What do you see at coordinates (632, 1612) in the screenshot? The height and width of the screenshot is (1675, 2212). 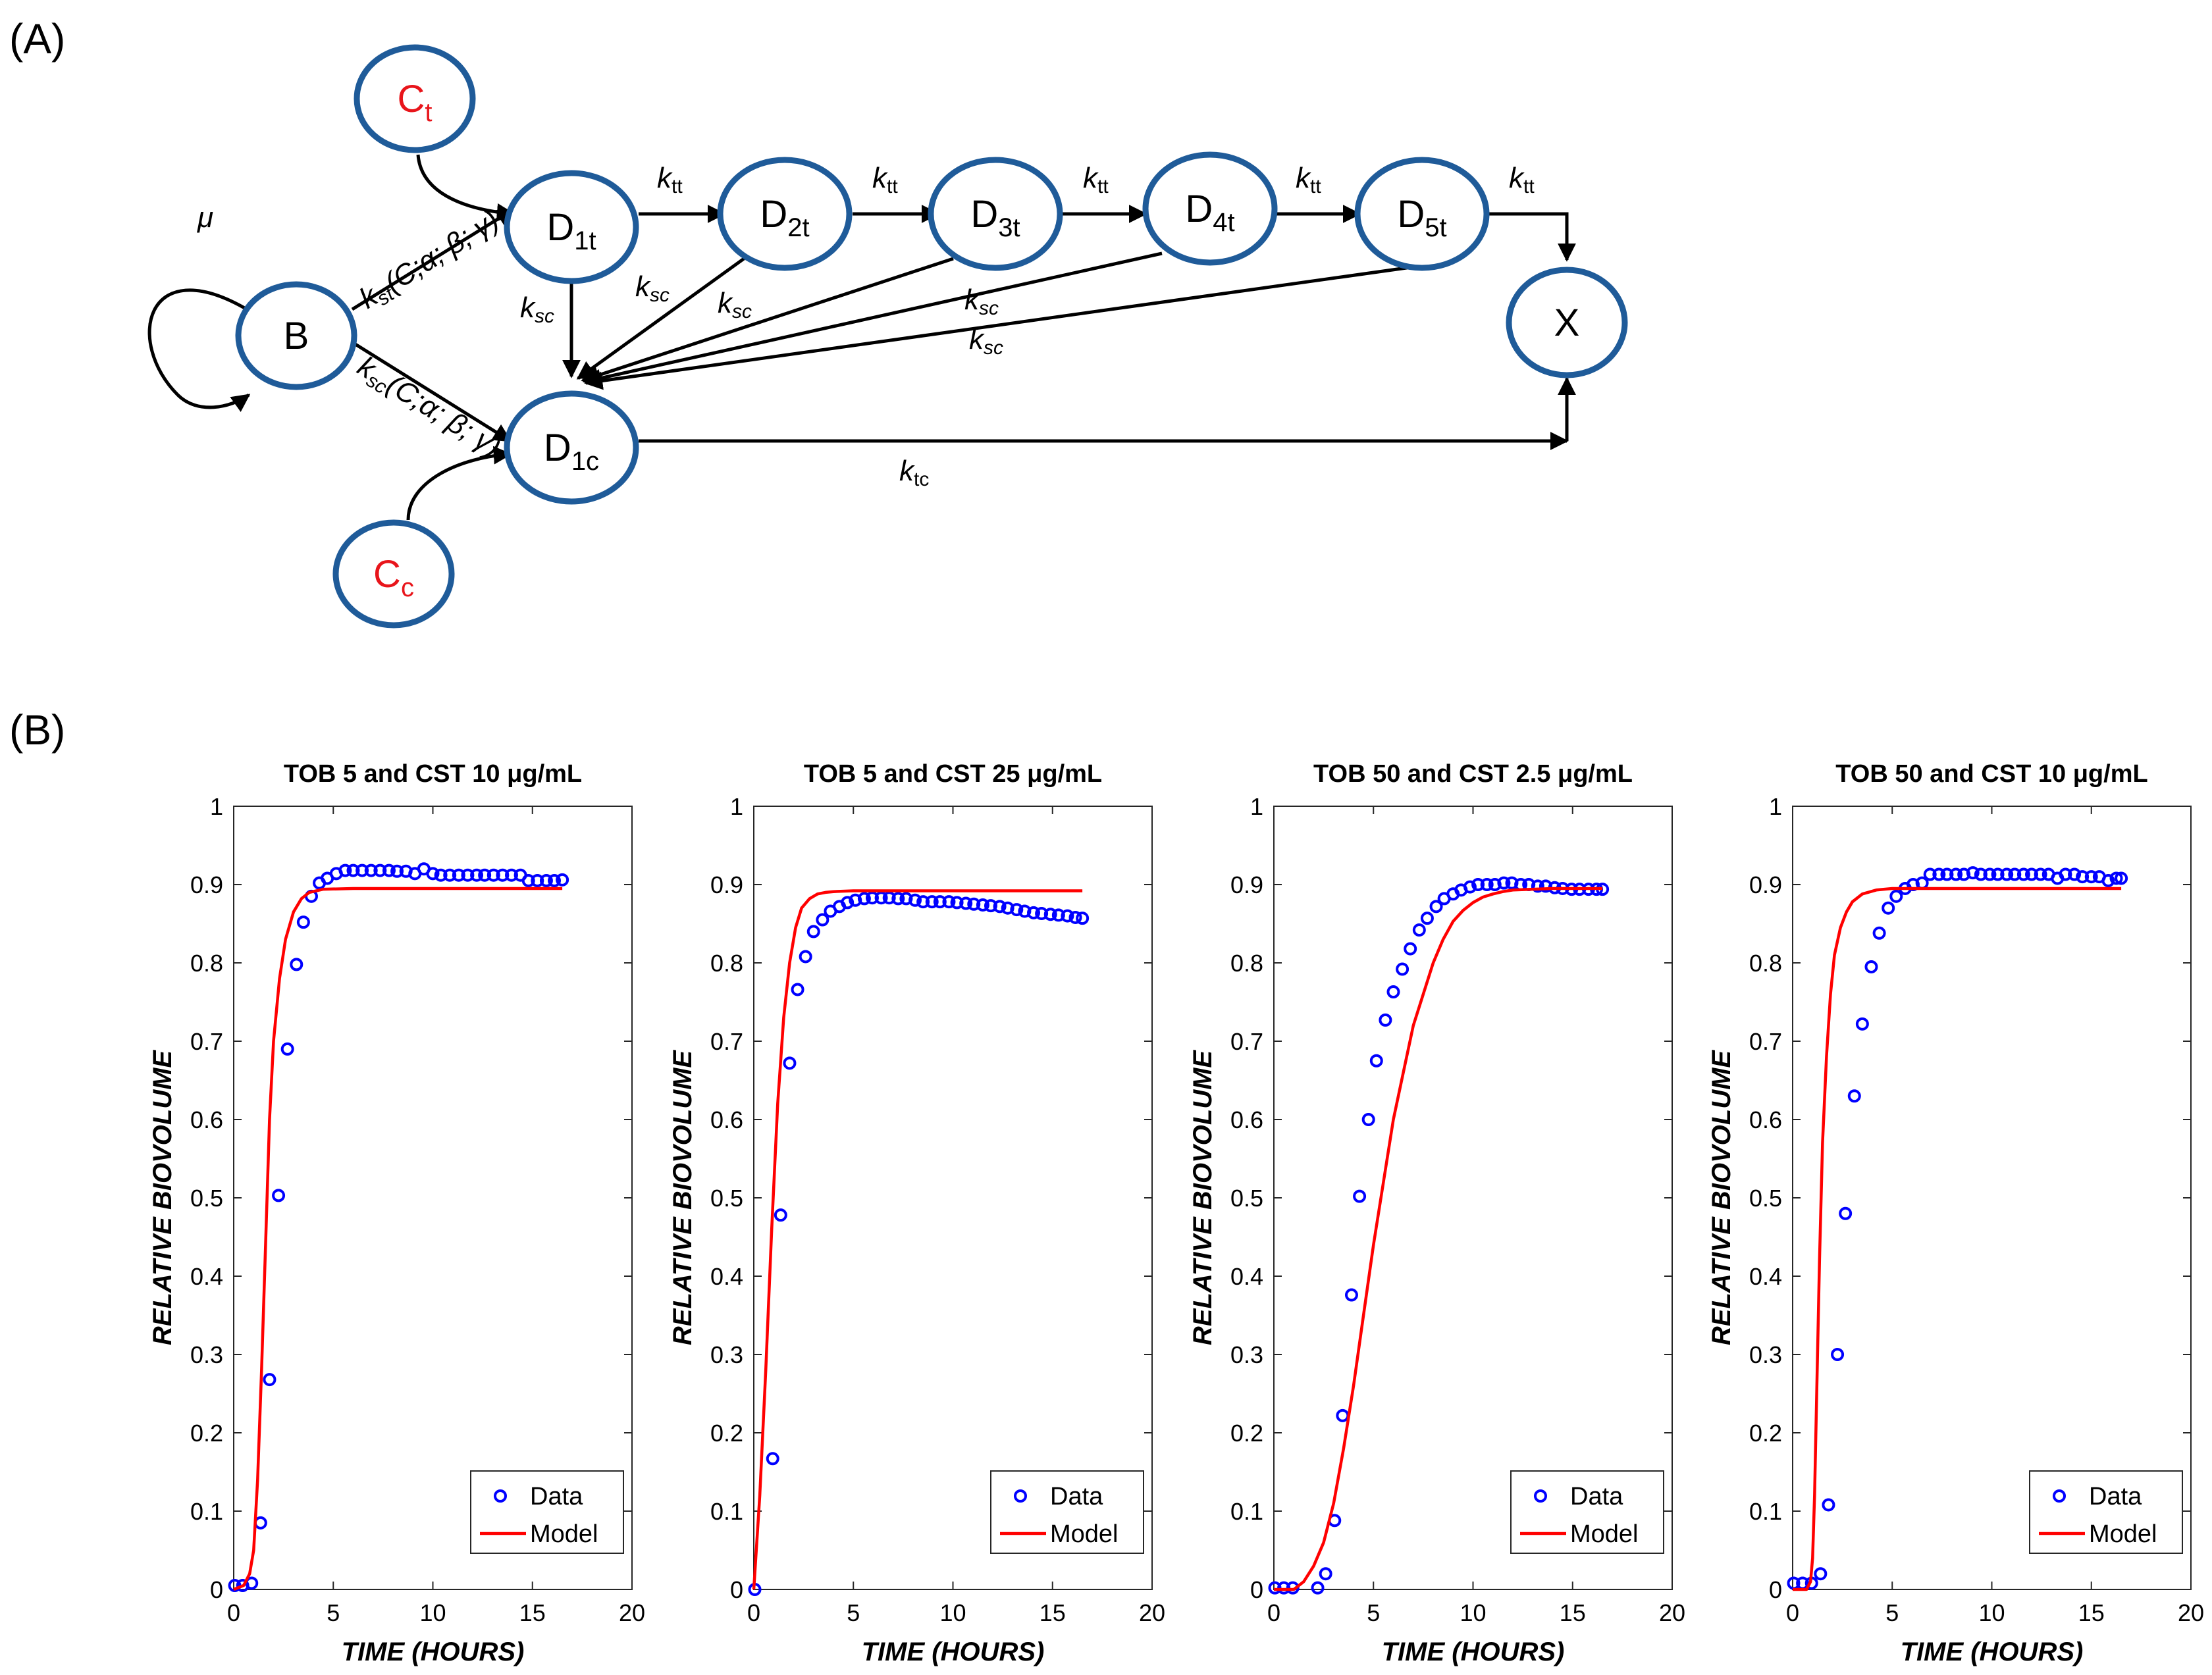 I see `x-tick-label: 20` at bounding box center [632, 1612].